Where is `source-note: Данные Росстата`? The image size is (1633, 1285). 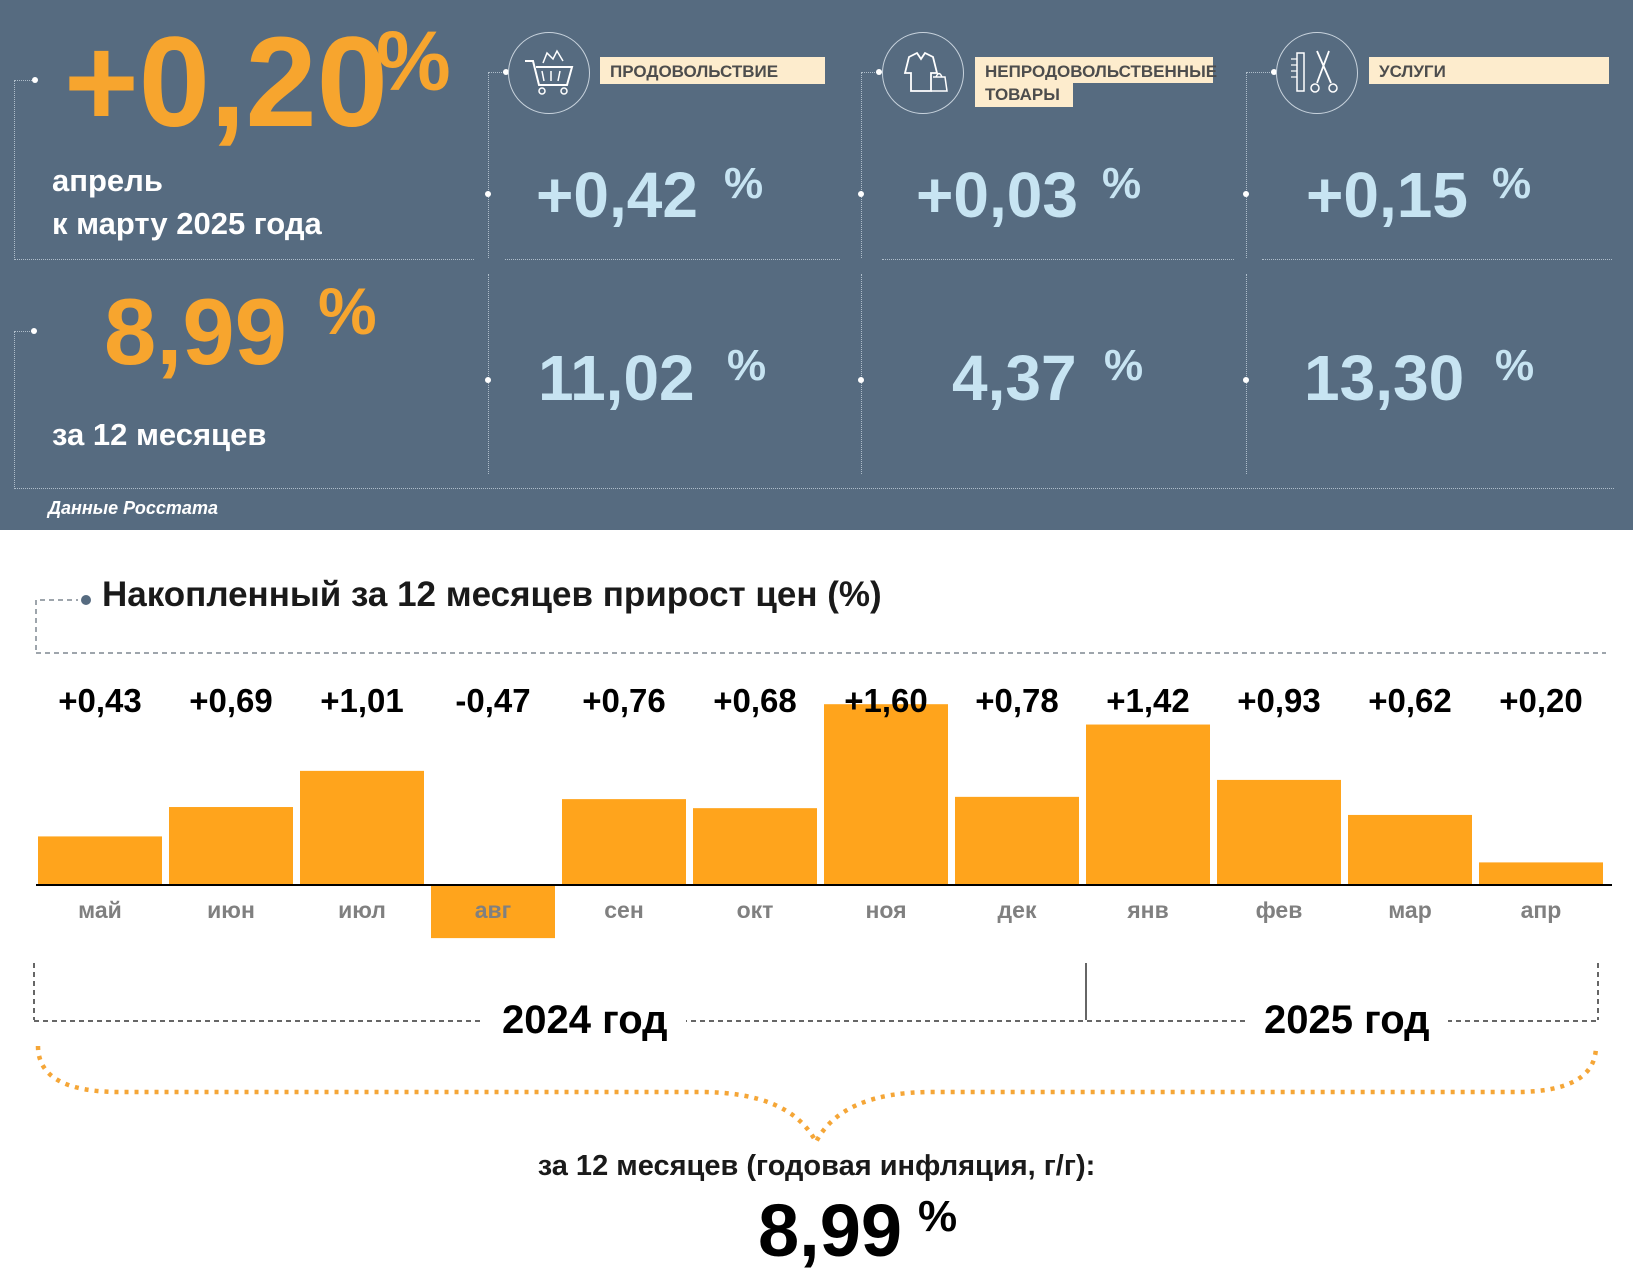
source-note: Данные Росстата is located at coordinates (133, 508).